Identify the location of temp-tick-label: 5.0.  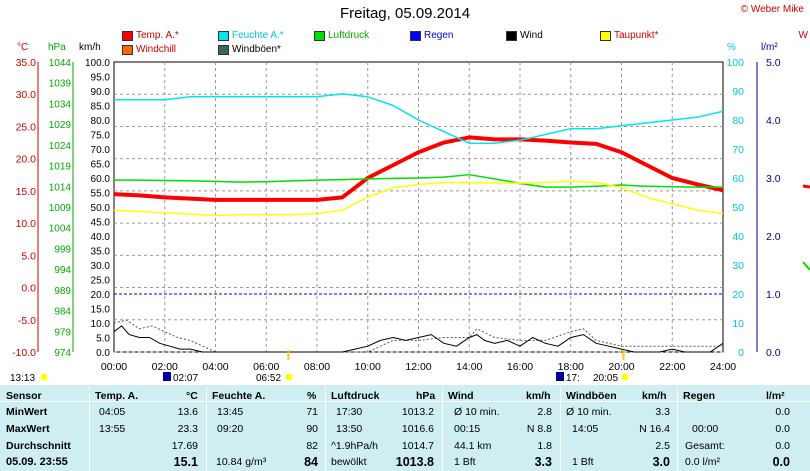
(28, 256).